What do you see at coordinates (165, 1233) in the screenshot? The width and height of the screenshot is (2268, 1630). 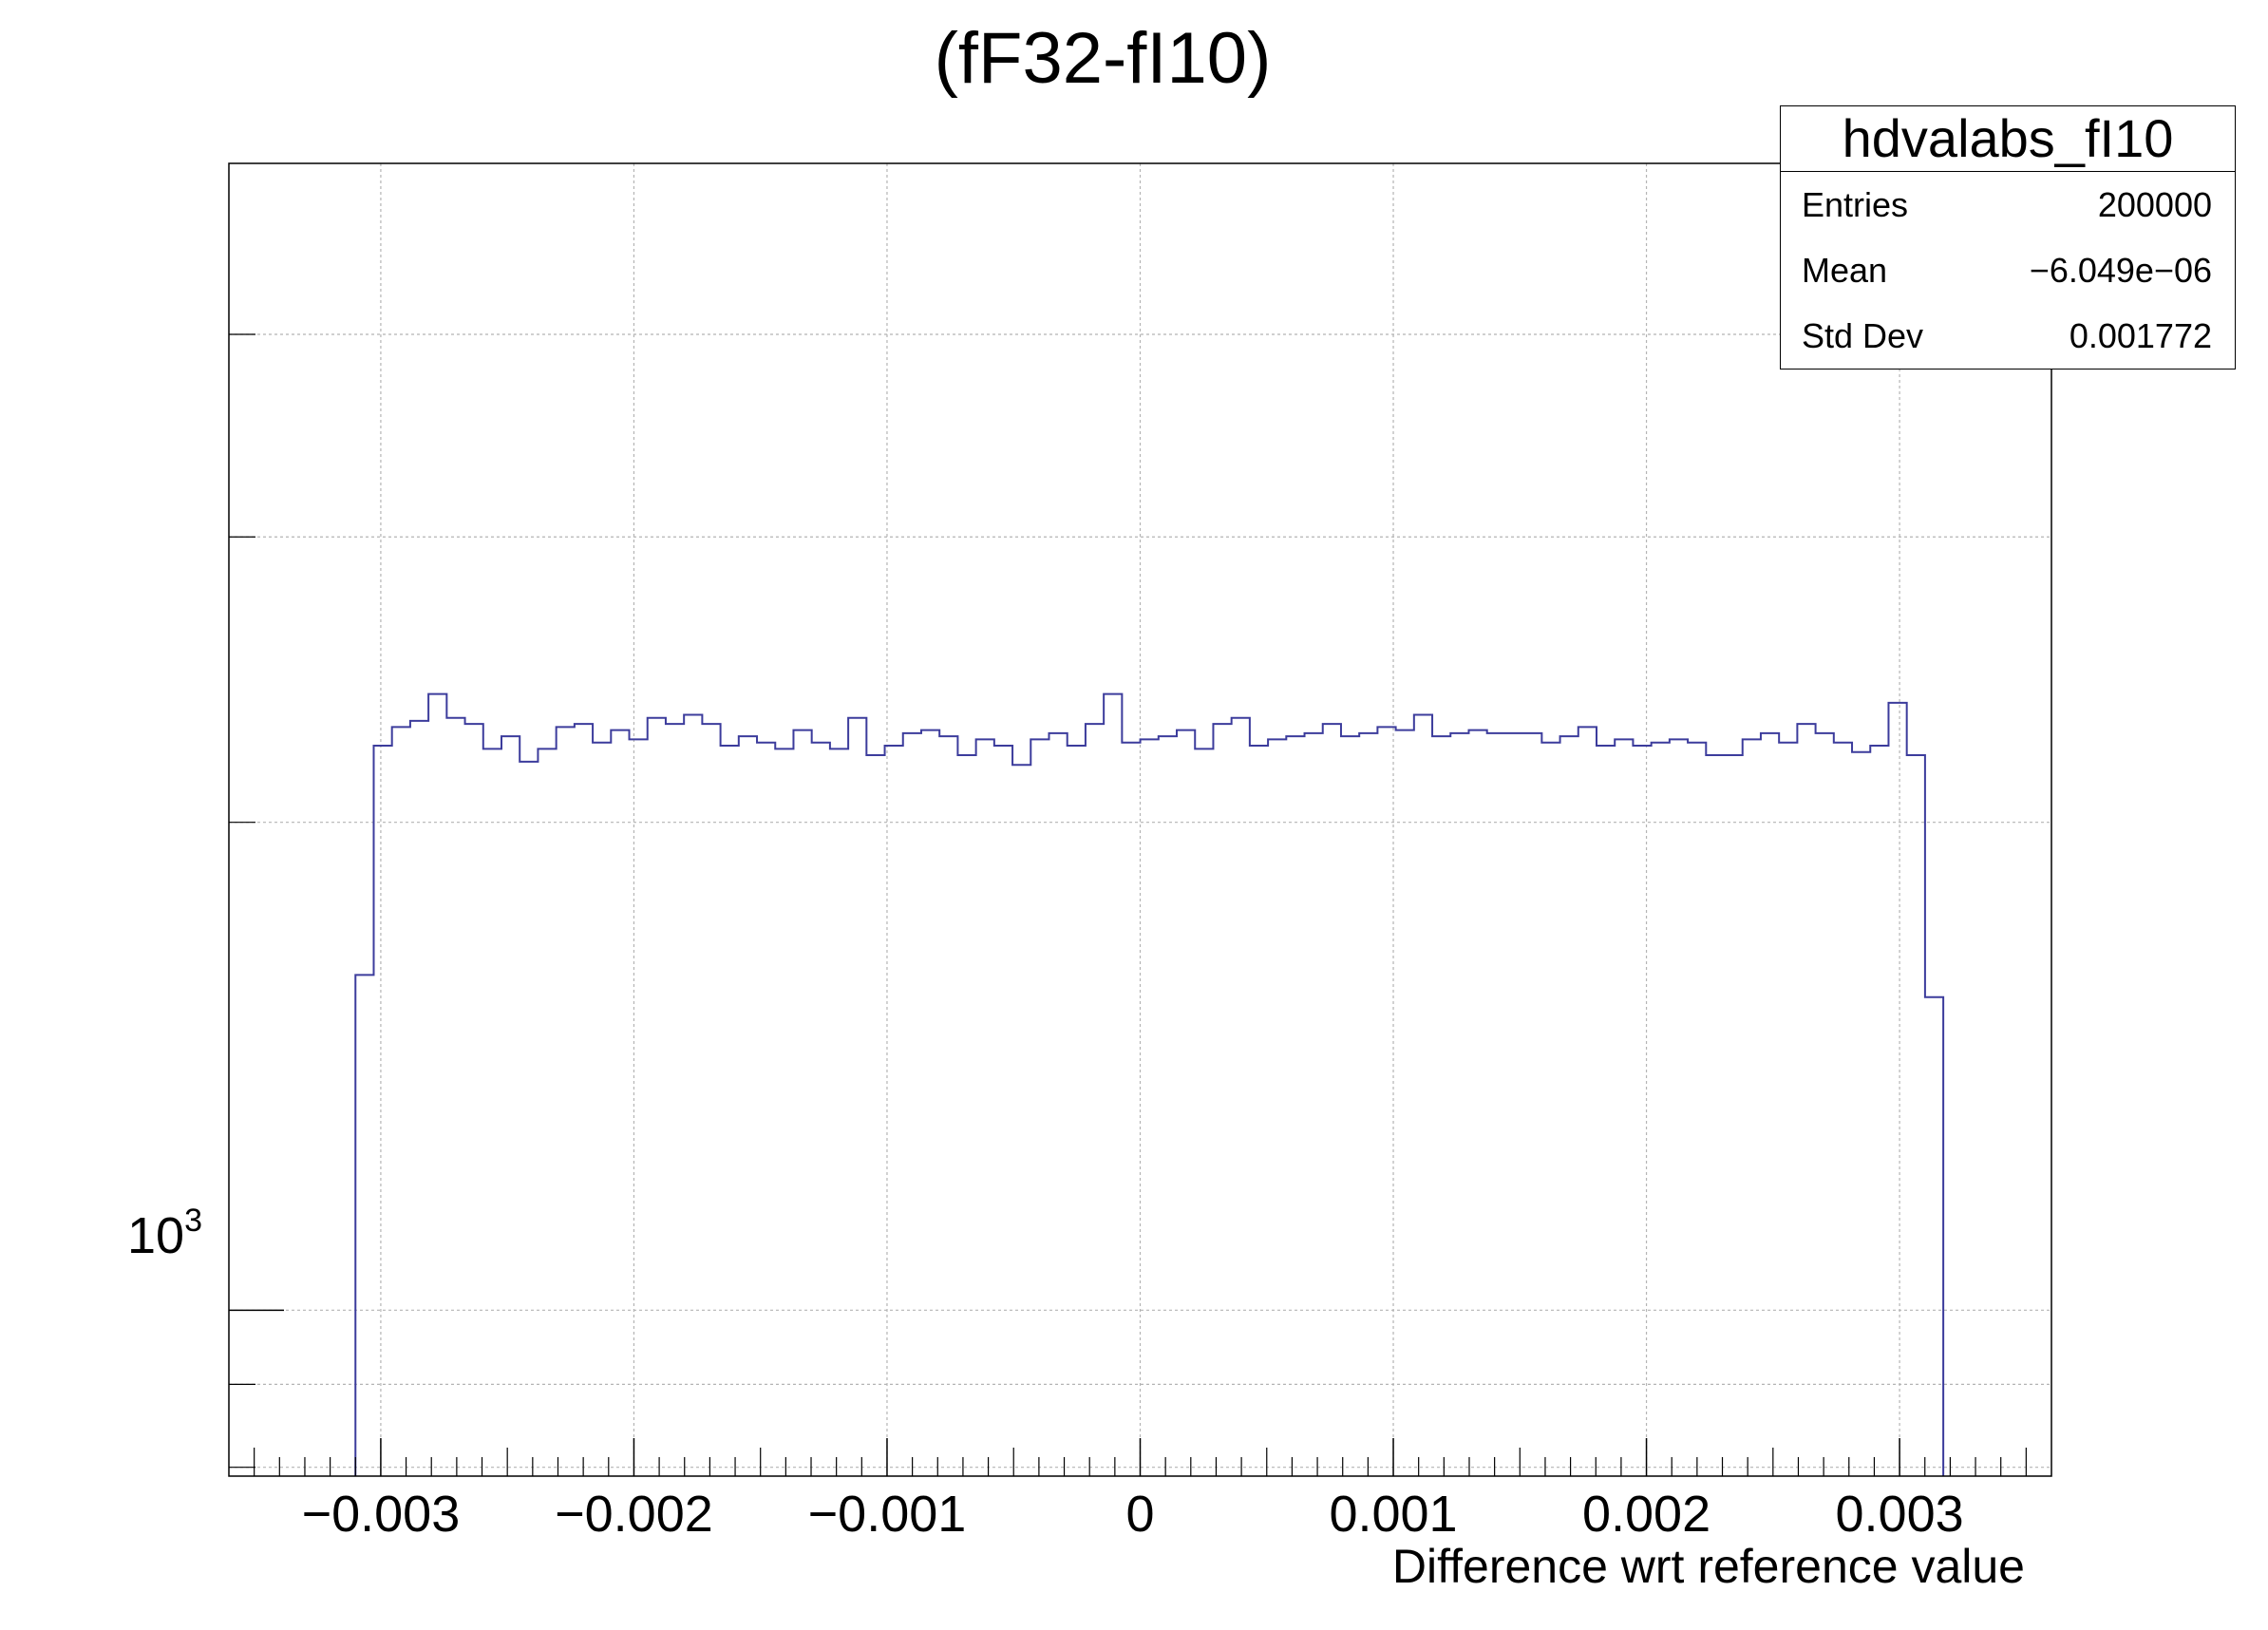 I see `y-tick-label-1000: 103` at bounding box center [165, 1233].